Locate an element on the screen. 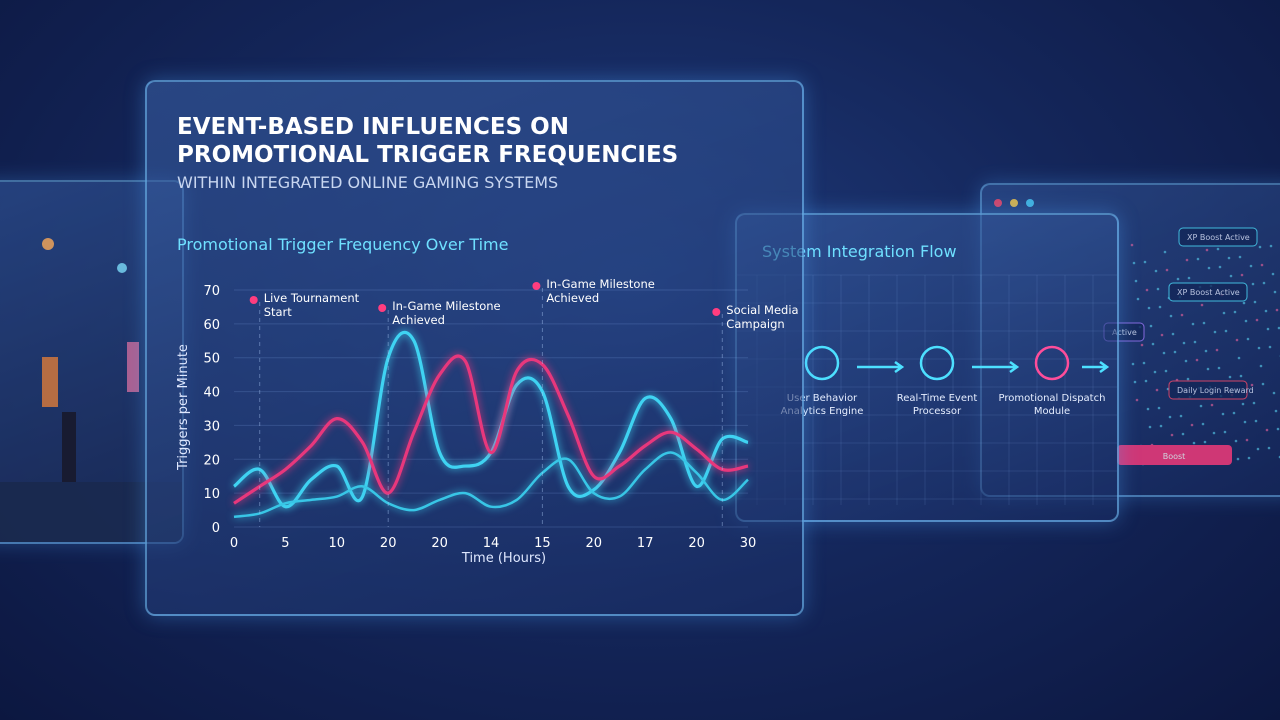 The height and width of the screenshot is (720, 1280). badge-label: XP Boost Active is located at coordinates (1208, 292).